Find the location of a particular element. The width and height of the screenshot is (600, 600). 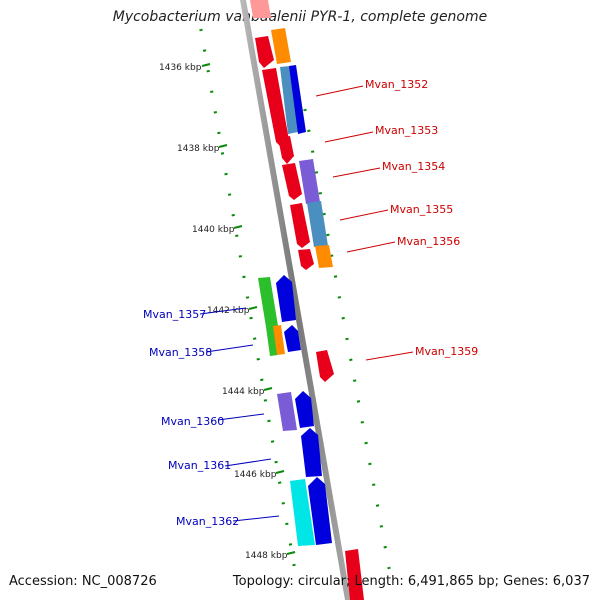

gene-label-mvan-1356: Mvan_1356 is located at coordinates (428, 241).